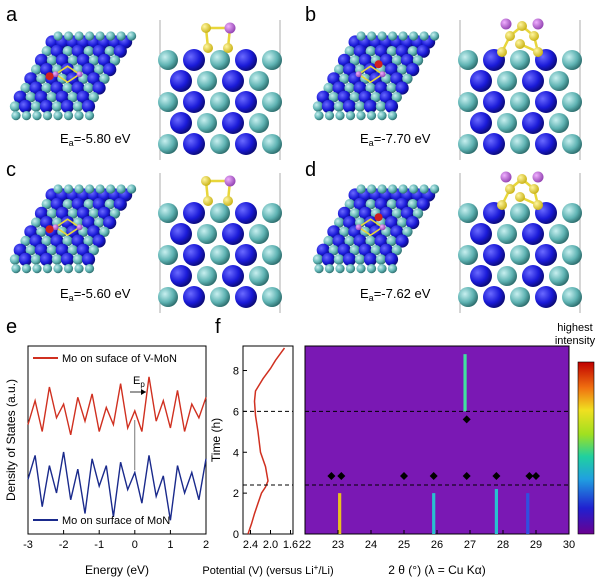  I want to click on theta-tick-label: 30, so click(569, 545).